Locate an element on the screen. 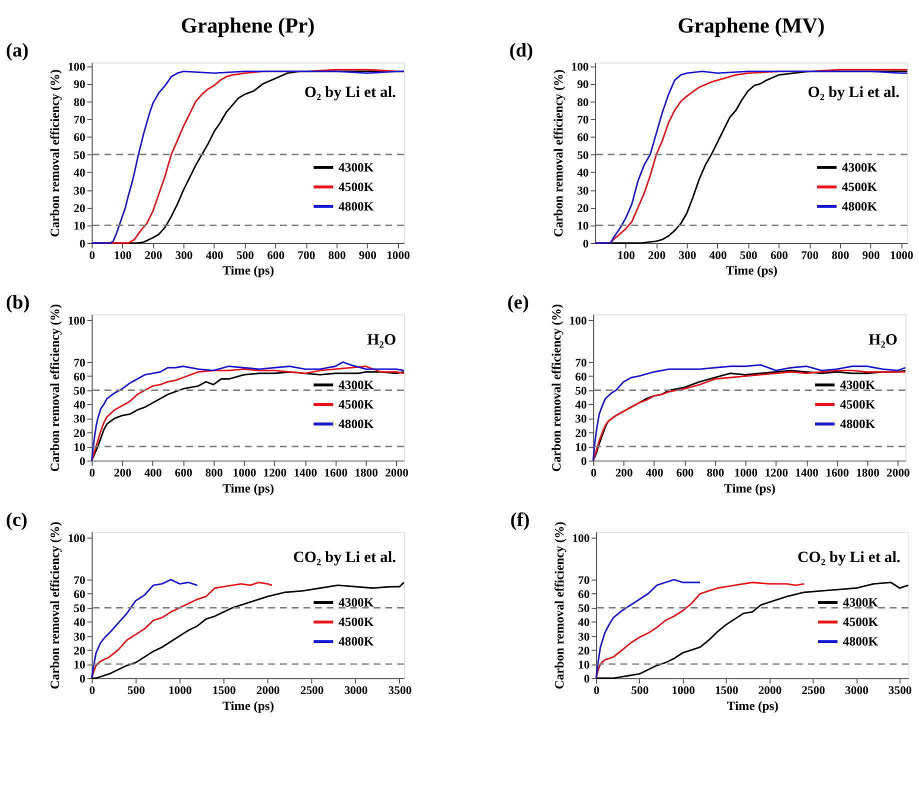  x-tick-label: 1800 is located at coordinates (868, 473).